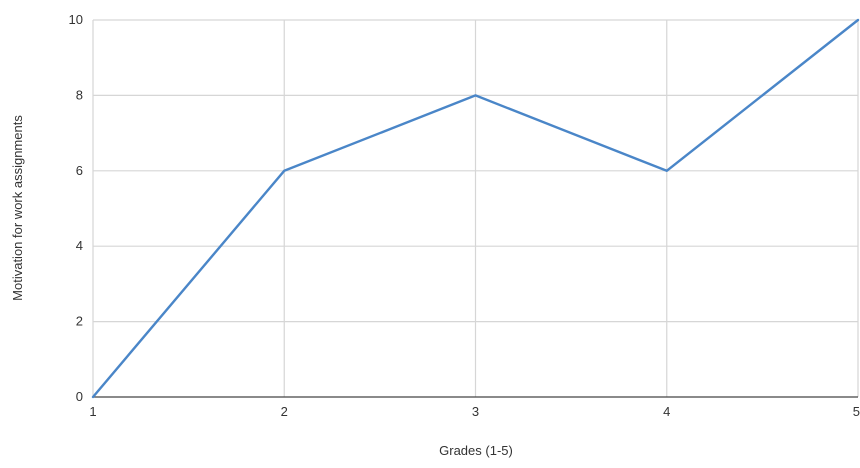 The image size is (860, 468). Describe the element at coordinates (856, 411) in the screenshot. I see `x-tick-label: 5` at that location.